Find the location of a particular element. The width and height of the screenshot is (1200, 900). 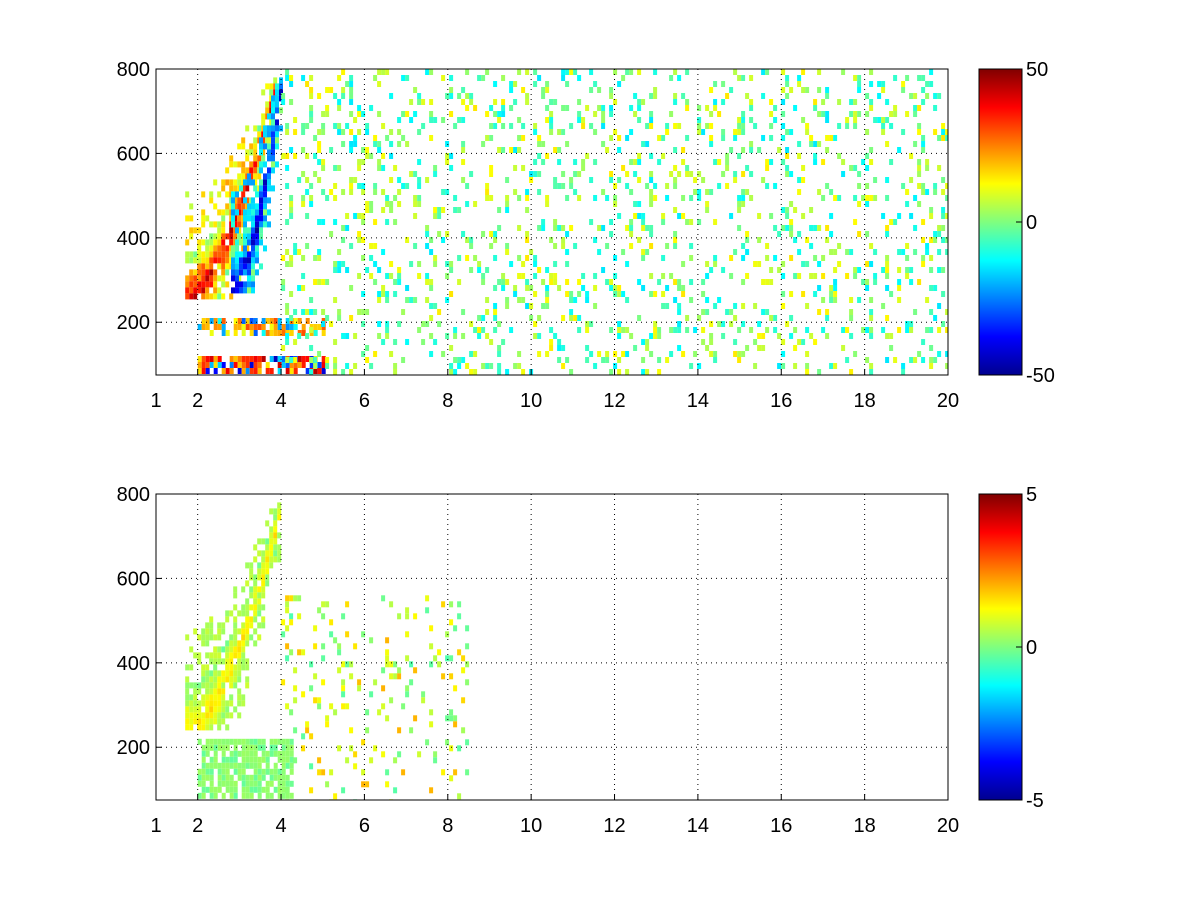

bottom-x-axis: 1 2 4 6 8 10 12 14 16 18 20 is located at coordinates (554, 815).